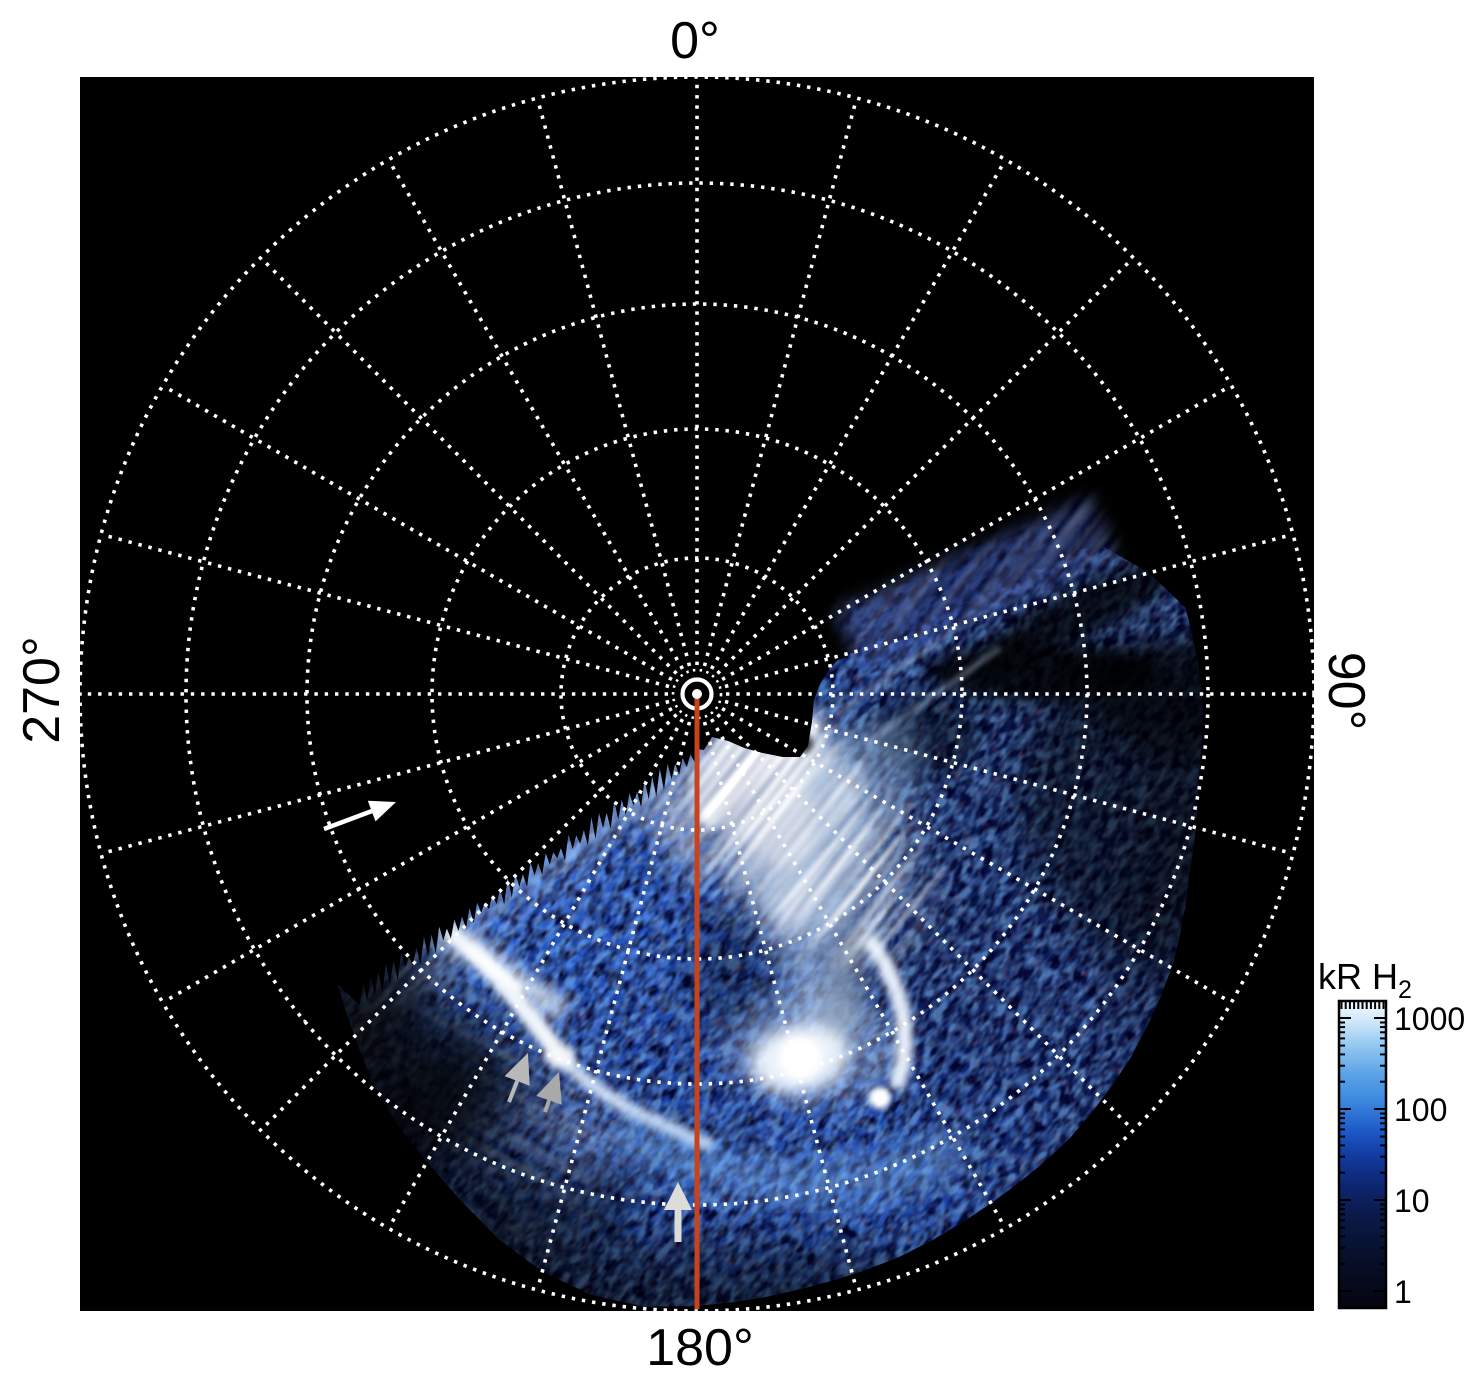 This screenshot has height=1386, width=1481. Describe the element at coordinates (1412, 1201) in the screenshot. I see `svg-text: 10` at that location.